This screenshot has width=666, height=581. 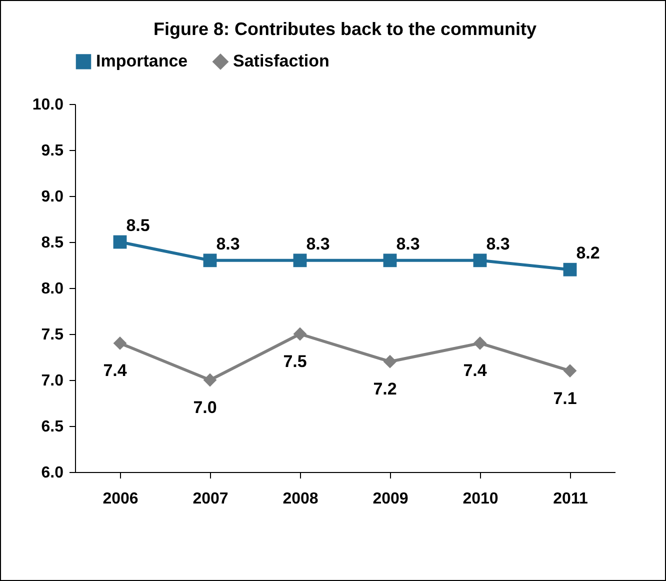 I want to click on x-tick-label: 2010, so click(x=480, y=499).